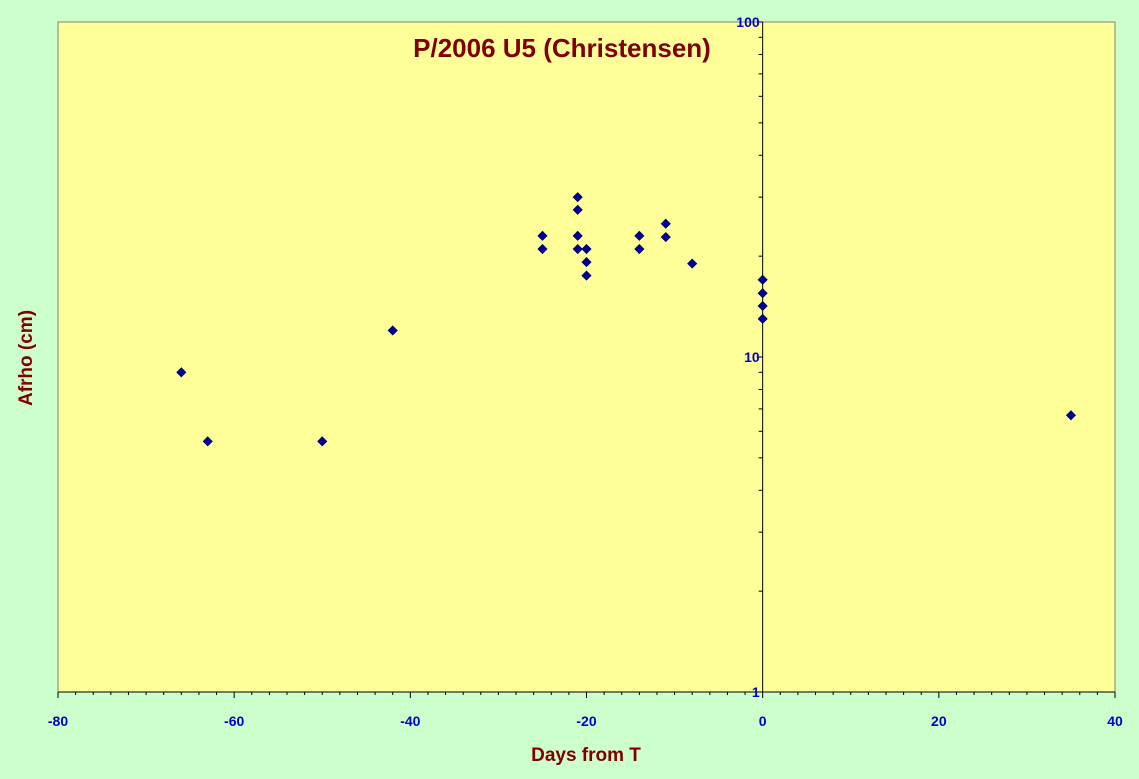  Describe the element at coordinates (752, 357) in the screenshot. I see `y-tick-label: 10` at that location.